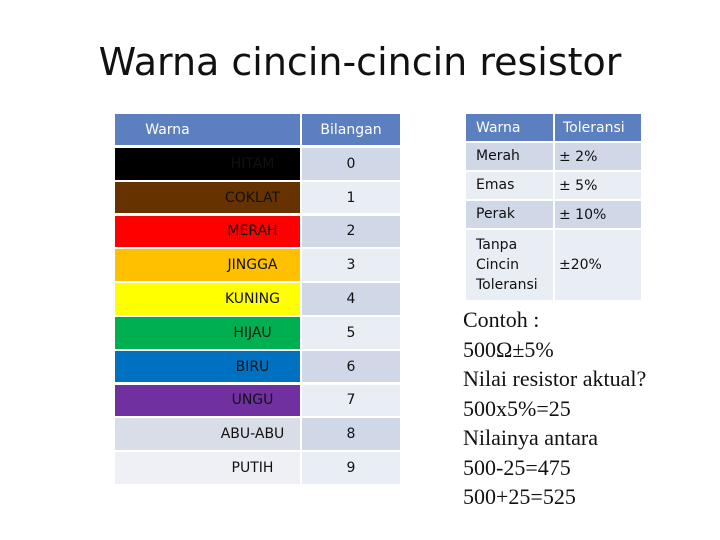 This screenshot has width=720, height=540. Describe the element at coordinates (509, 185) in the screenshot. I see `tolerance-color: Emas` at that location.